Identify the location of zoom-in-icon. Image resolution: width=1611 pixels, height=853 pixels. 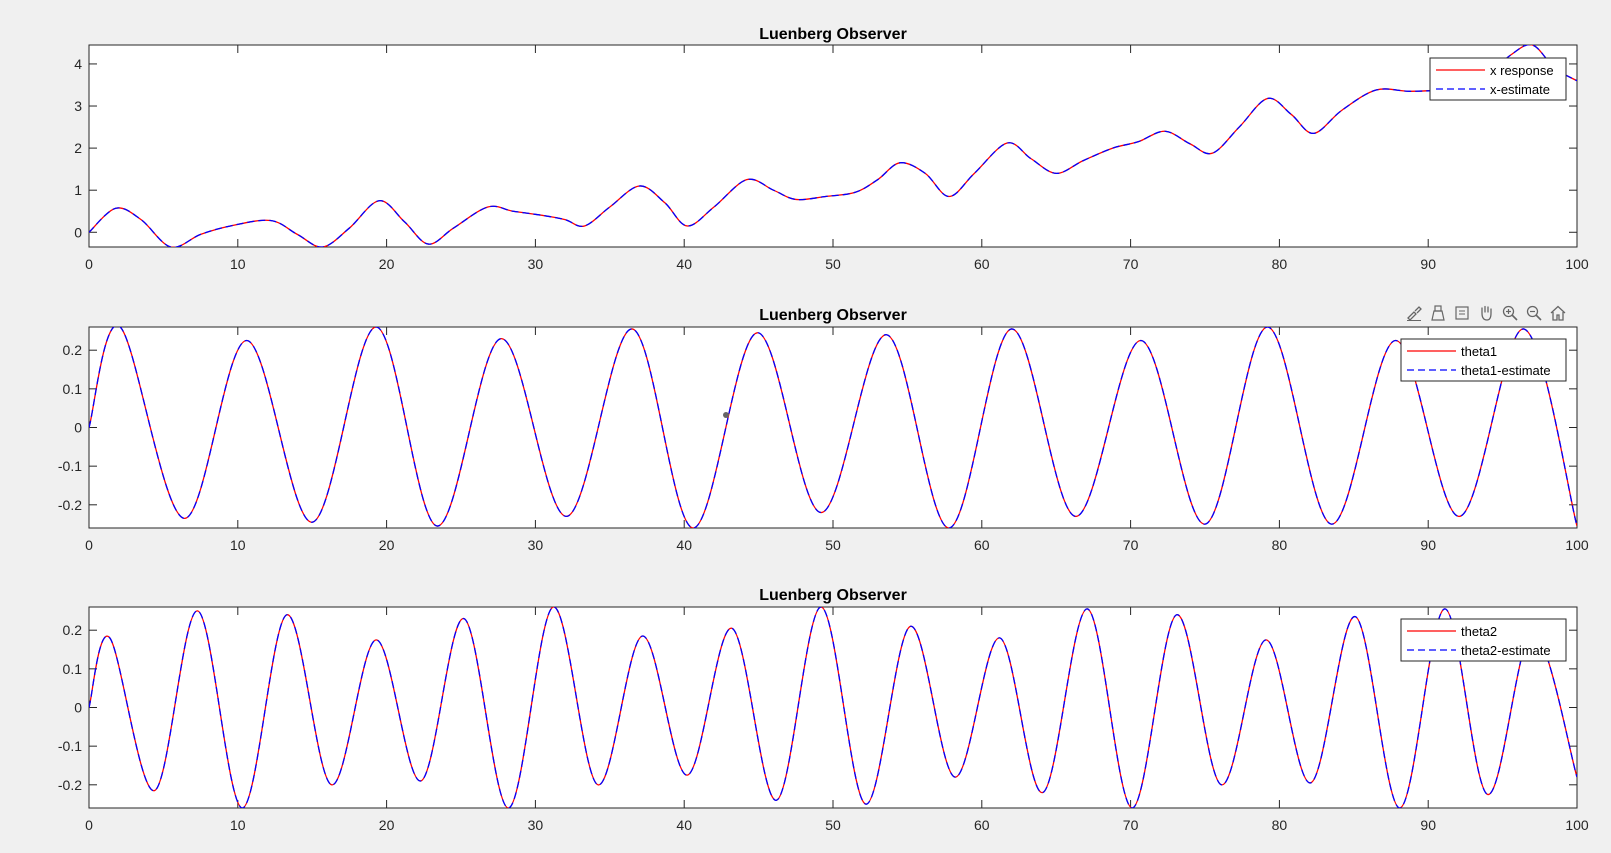
(1510, 313).